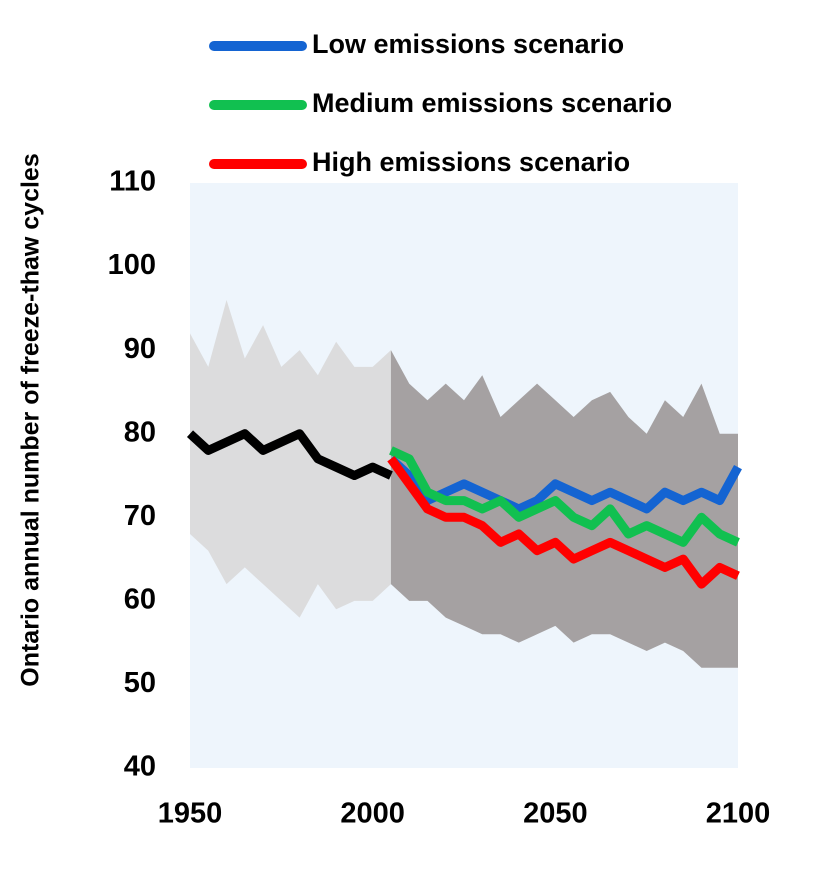 This screenshot has height=880, width=839. I want to click on range-band, so click(290, 459).